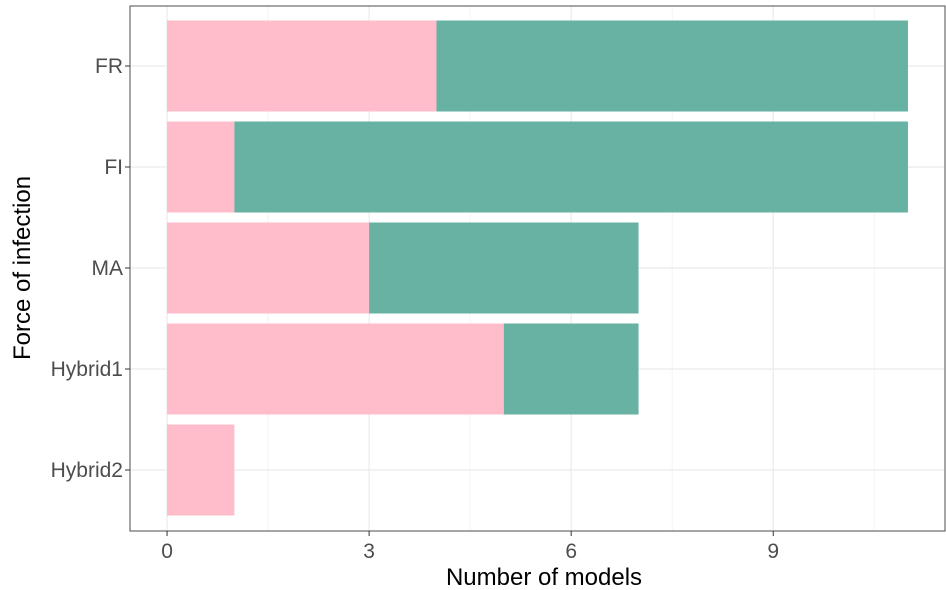 The width and height of the screenshot is (946, 590). I want to click on x-axis-title: Number of models, so click(544, 577).